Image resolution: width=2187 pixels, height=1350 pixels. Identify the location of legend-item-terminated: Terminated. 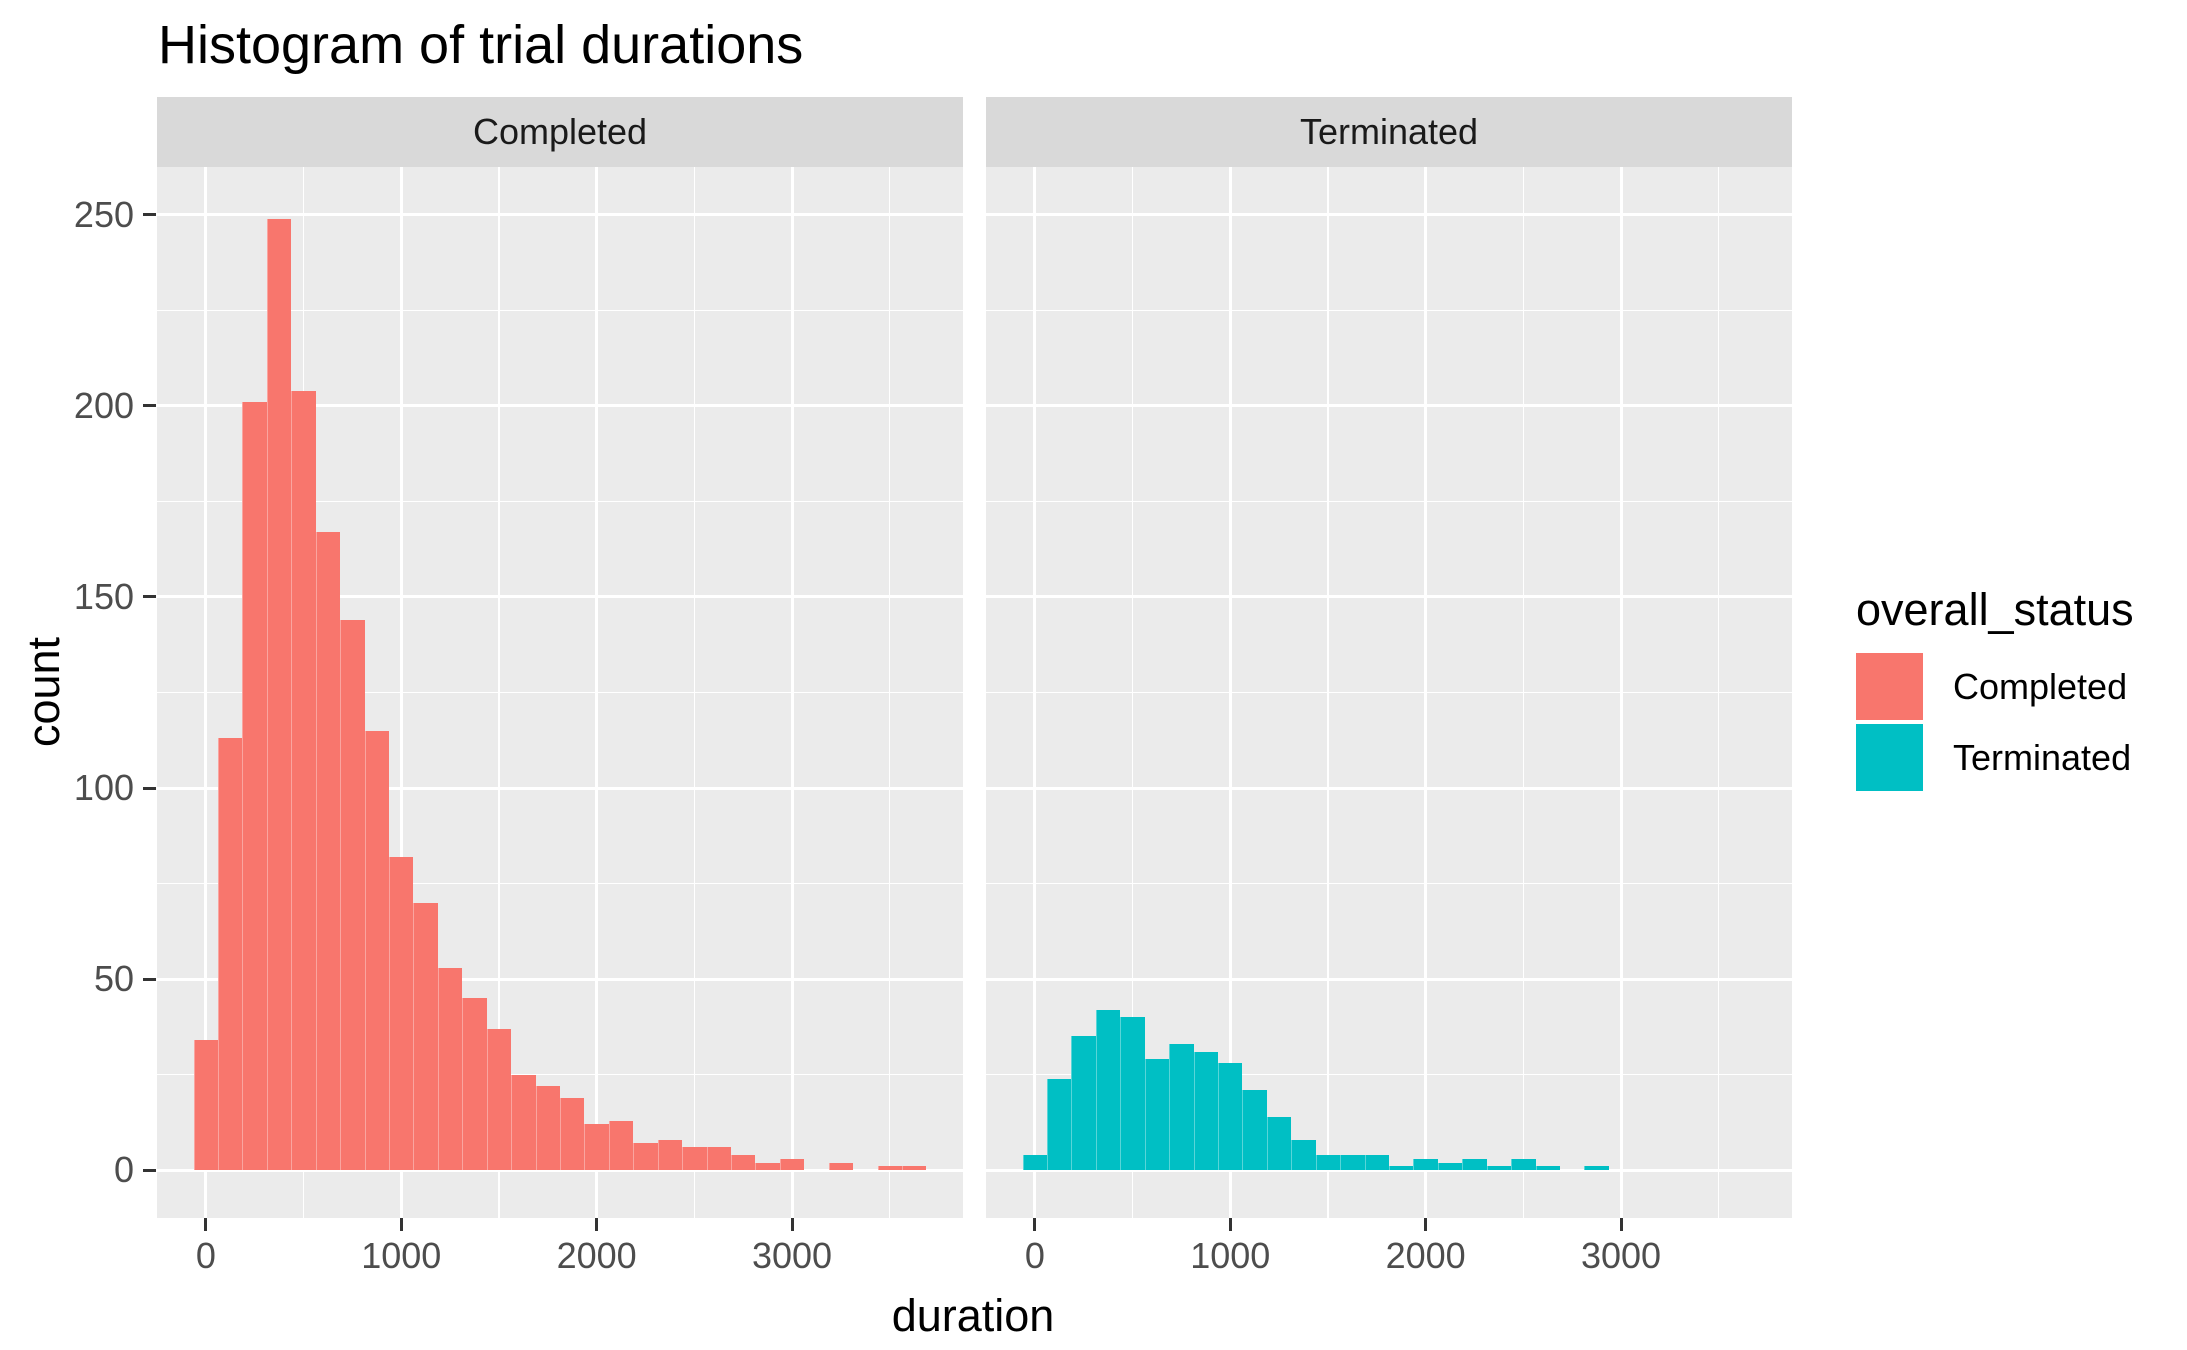
(2016, 757).